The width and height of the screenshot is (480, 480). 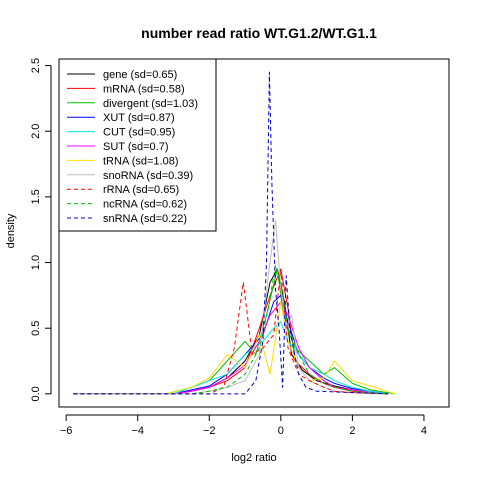 What do you see at coordinates (140, 75) in the screenshot?
I see `legend-label-gene: gene (sd=0.65)` at bounding box center [140, 75].